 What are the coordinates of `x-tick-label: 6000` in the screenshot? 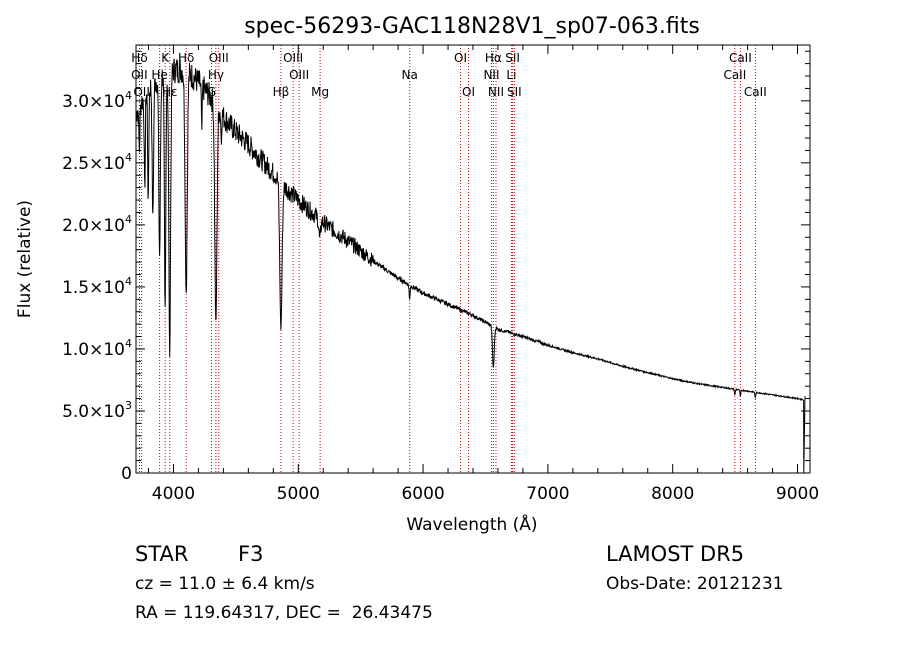 It's located at (422, 494).